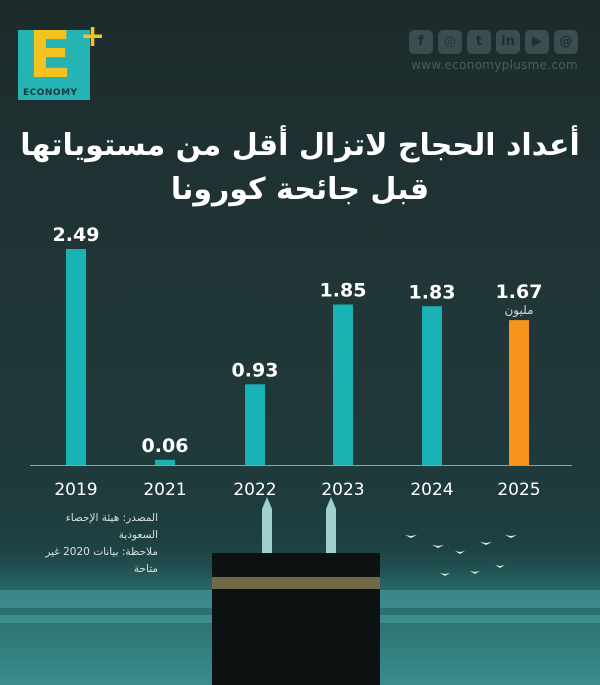 The image size is (600, 685). I want to click on birds, so click(461, 555).